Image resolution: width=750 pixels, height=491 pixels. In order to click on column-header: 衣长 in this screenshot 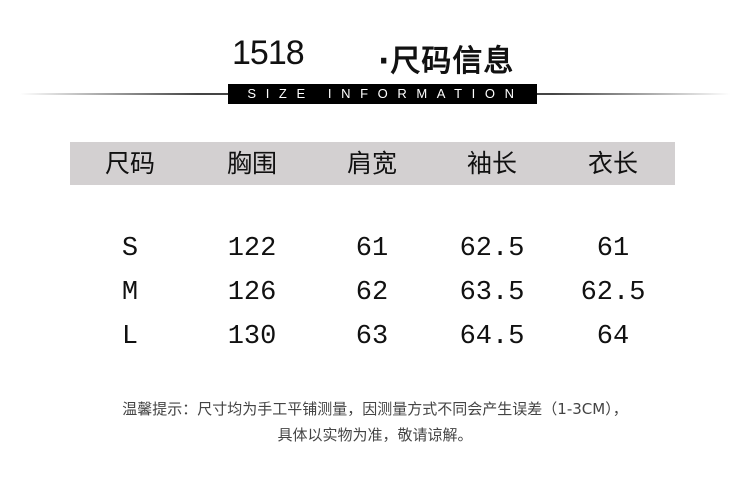, I will do `click(612, 163)`.